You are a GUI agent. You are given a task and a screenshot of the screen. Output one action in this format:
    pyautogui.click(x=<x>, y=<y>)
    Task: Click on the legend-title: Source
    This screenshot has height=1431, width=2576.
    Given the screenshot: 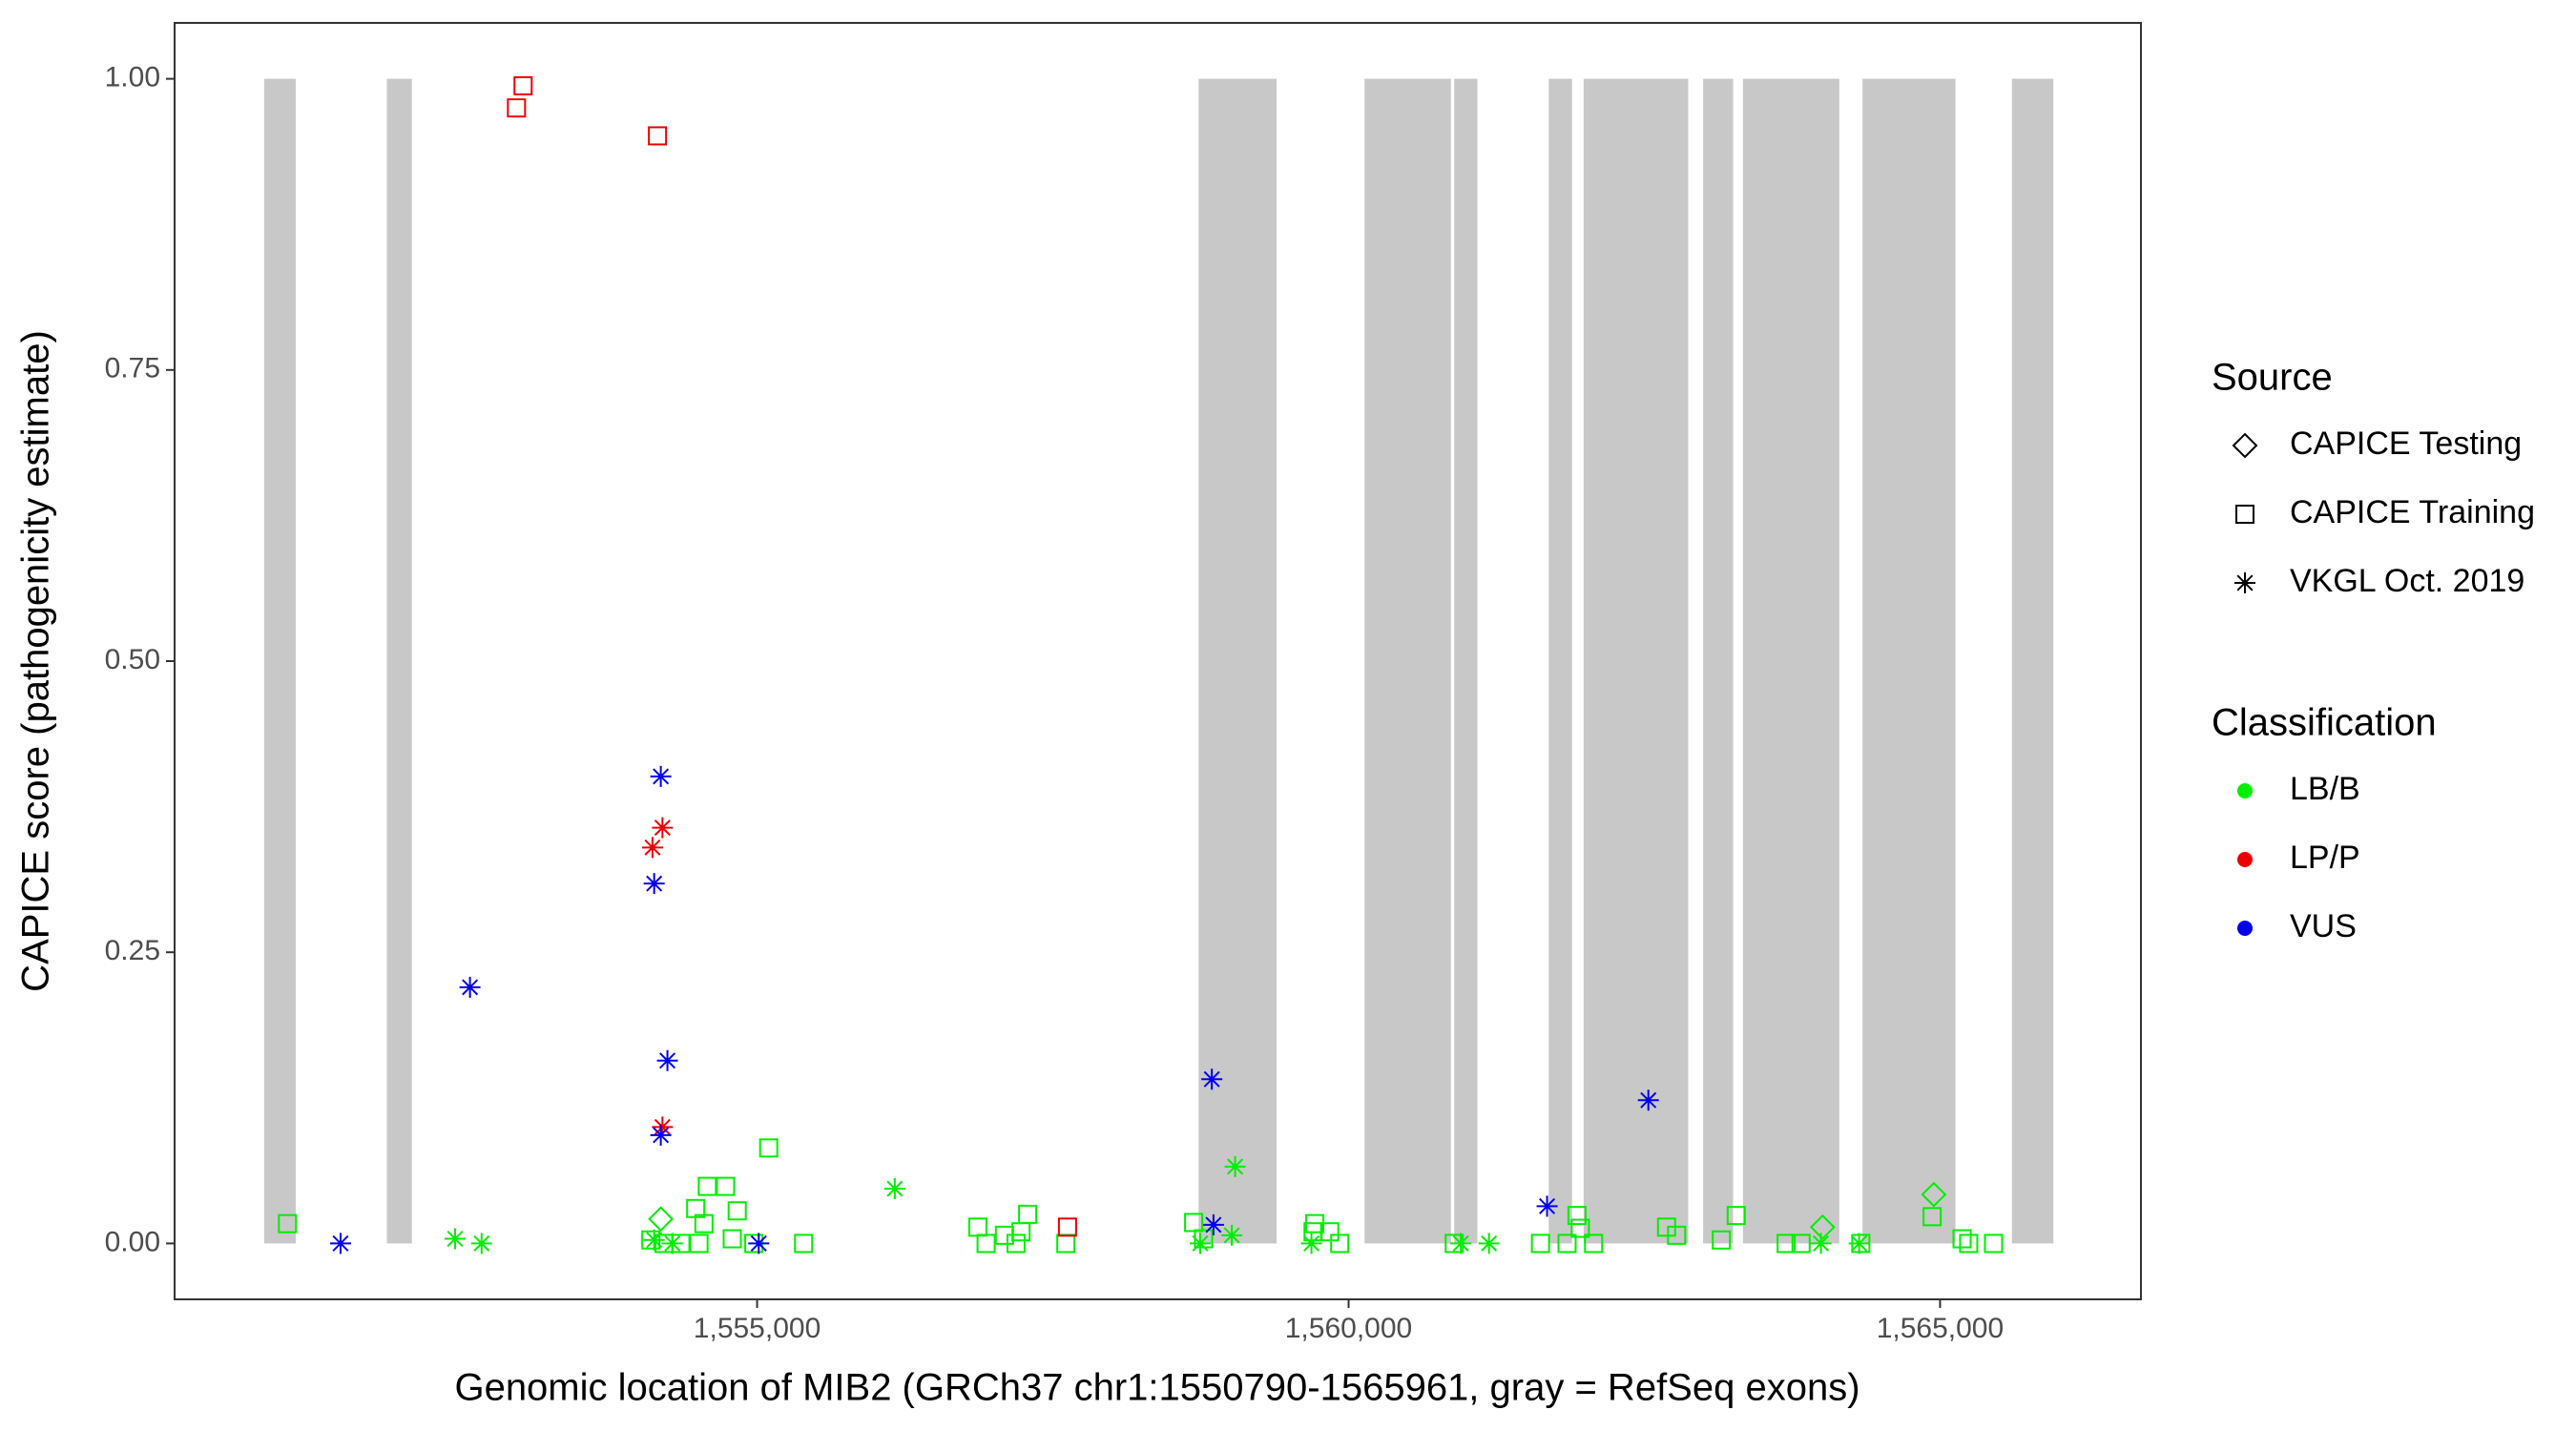 What is the action you would take?
    pyautogui.click(x=2272, y=378)
    